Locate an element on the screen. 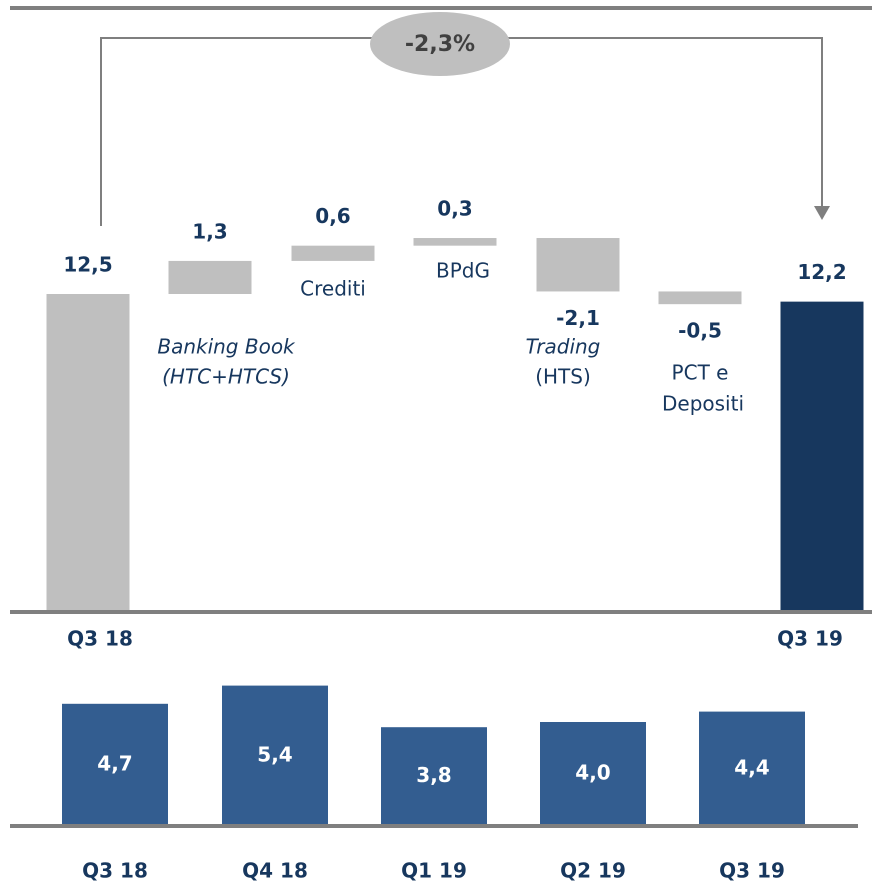  category-label: Q3 19 is located at coordinates (810, 639).